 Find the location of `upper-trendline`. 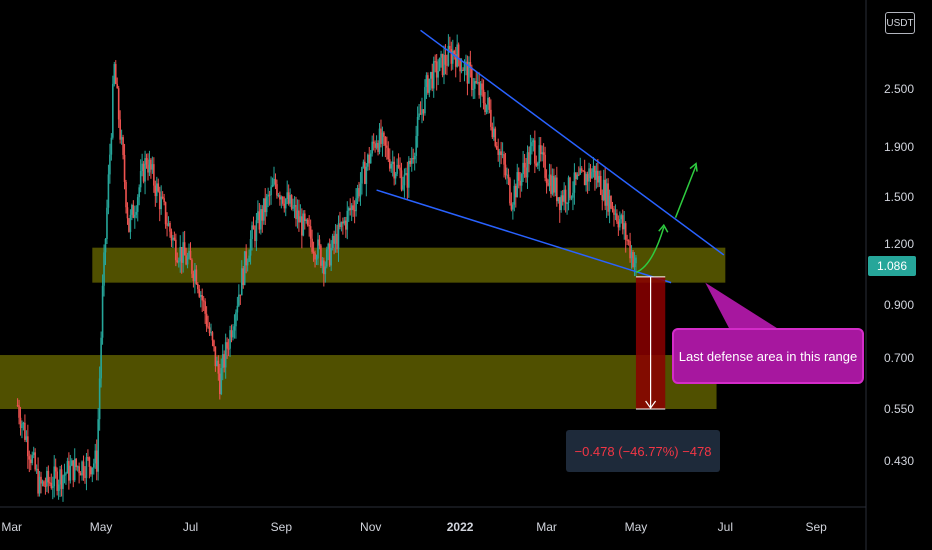

upper-trendline is located at coordinates (572, 142).